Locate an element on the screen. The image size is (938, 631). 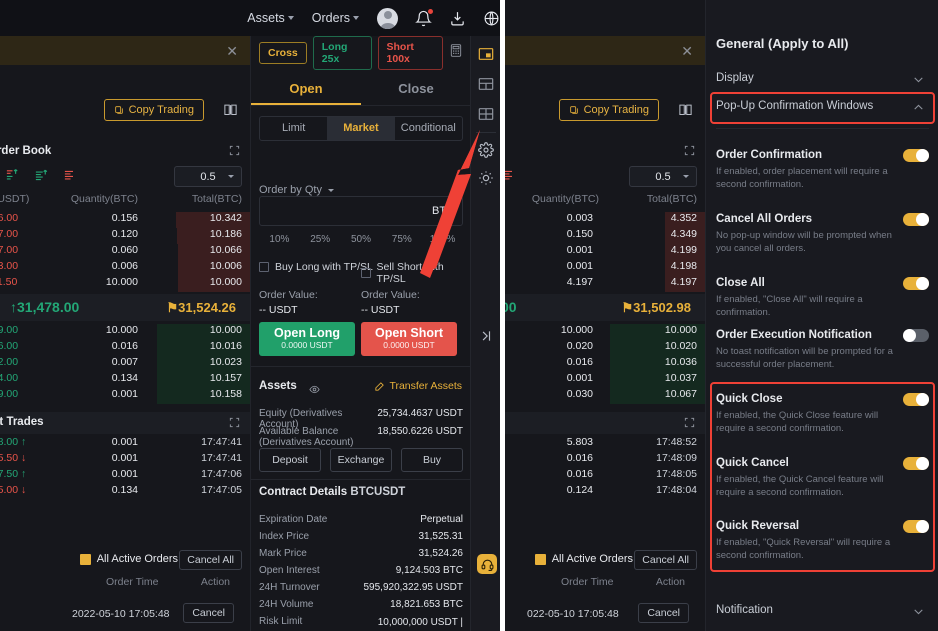
margin-mode-button: Cross is located at coordinates (283, 53).